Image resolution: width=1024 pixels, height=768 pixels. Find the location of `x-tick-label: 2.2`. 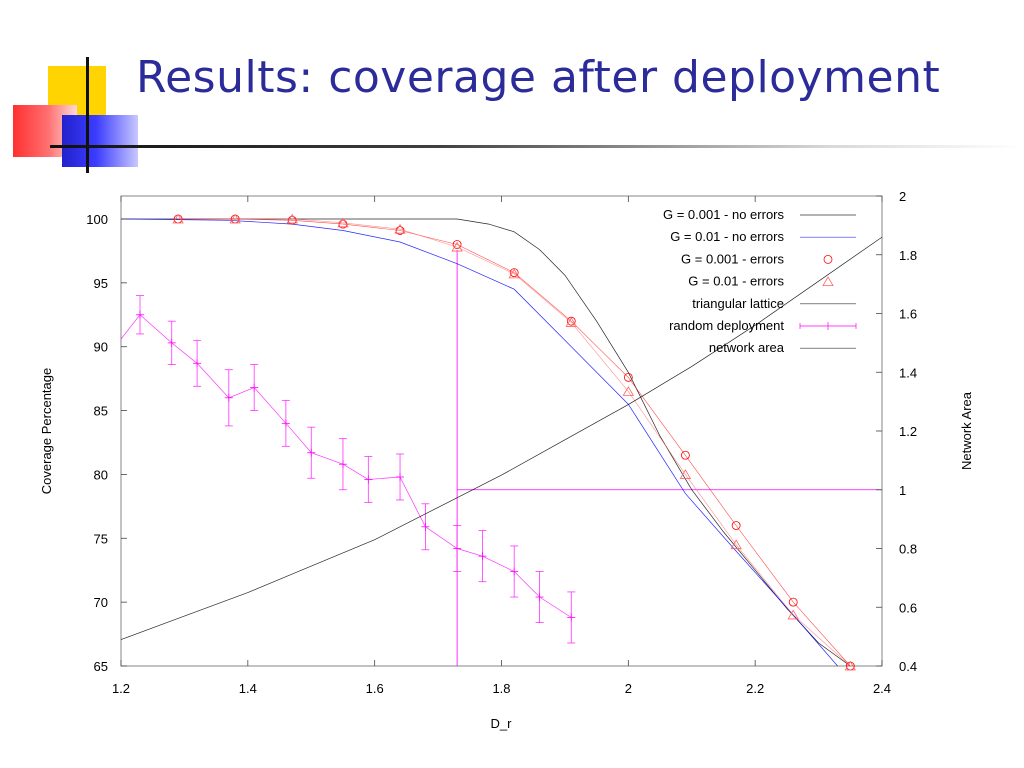

x-tick-label: 2.2 is located at coordinates (755, 688).